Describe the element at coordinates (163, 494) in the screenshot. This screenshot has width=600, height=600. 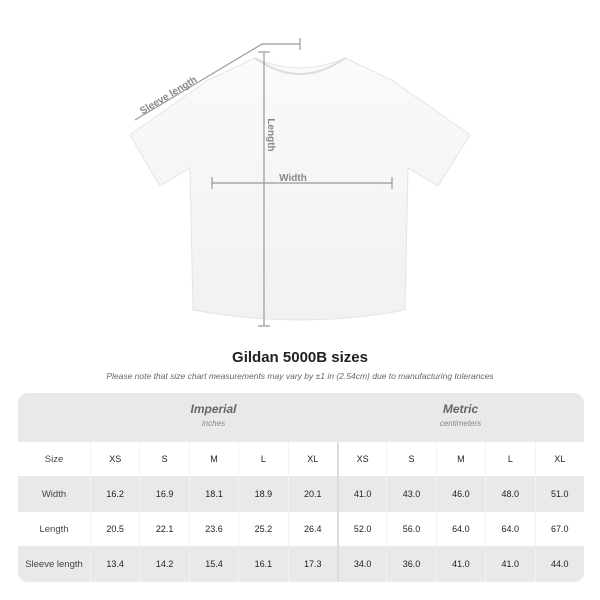
I see `table-cell: 16.9` at that location.